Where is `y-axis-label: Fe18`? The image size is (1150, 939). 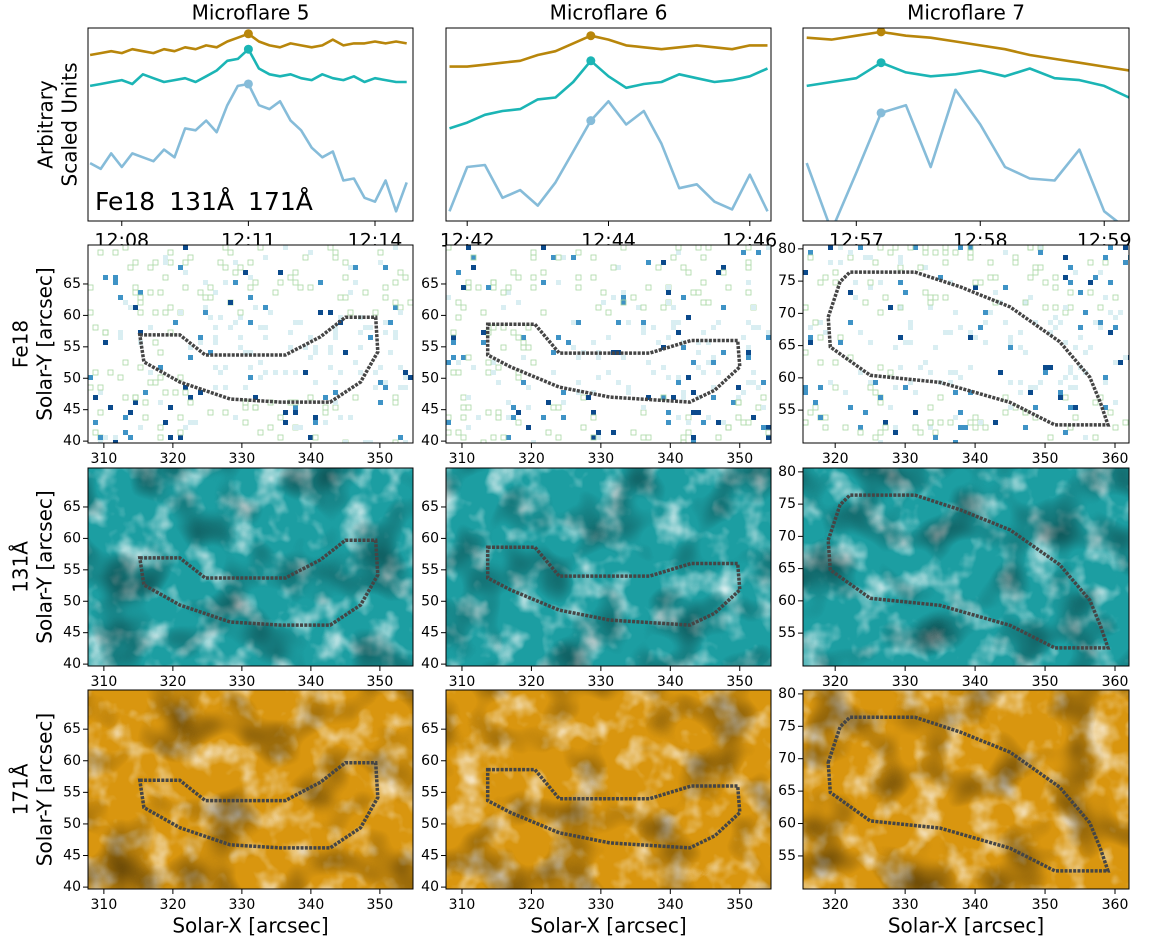 y-axis-label: Fe18 is located at coordinates (21, 344).